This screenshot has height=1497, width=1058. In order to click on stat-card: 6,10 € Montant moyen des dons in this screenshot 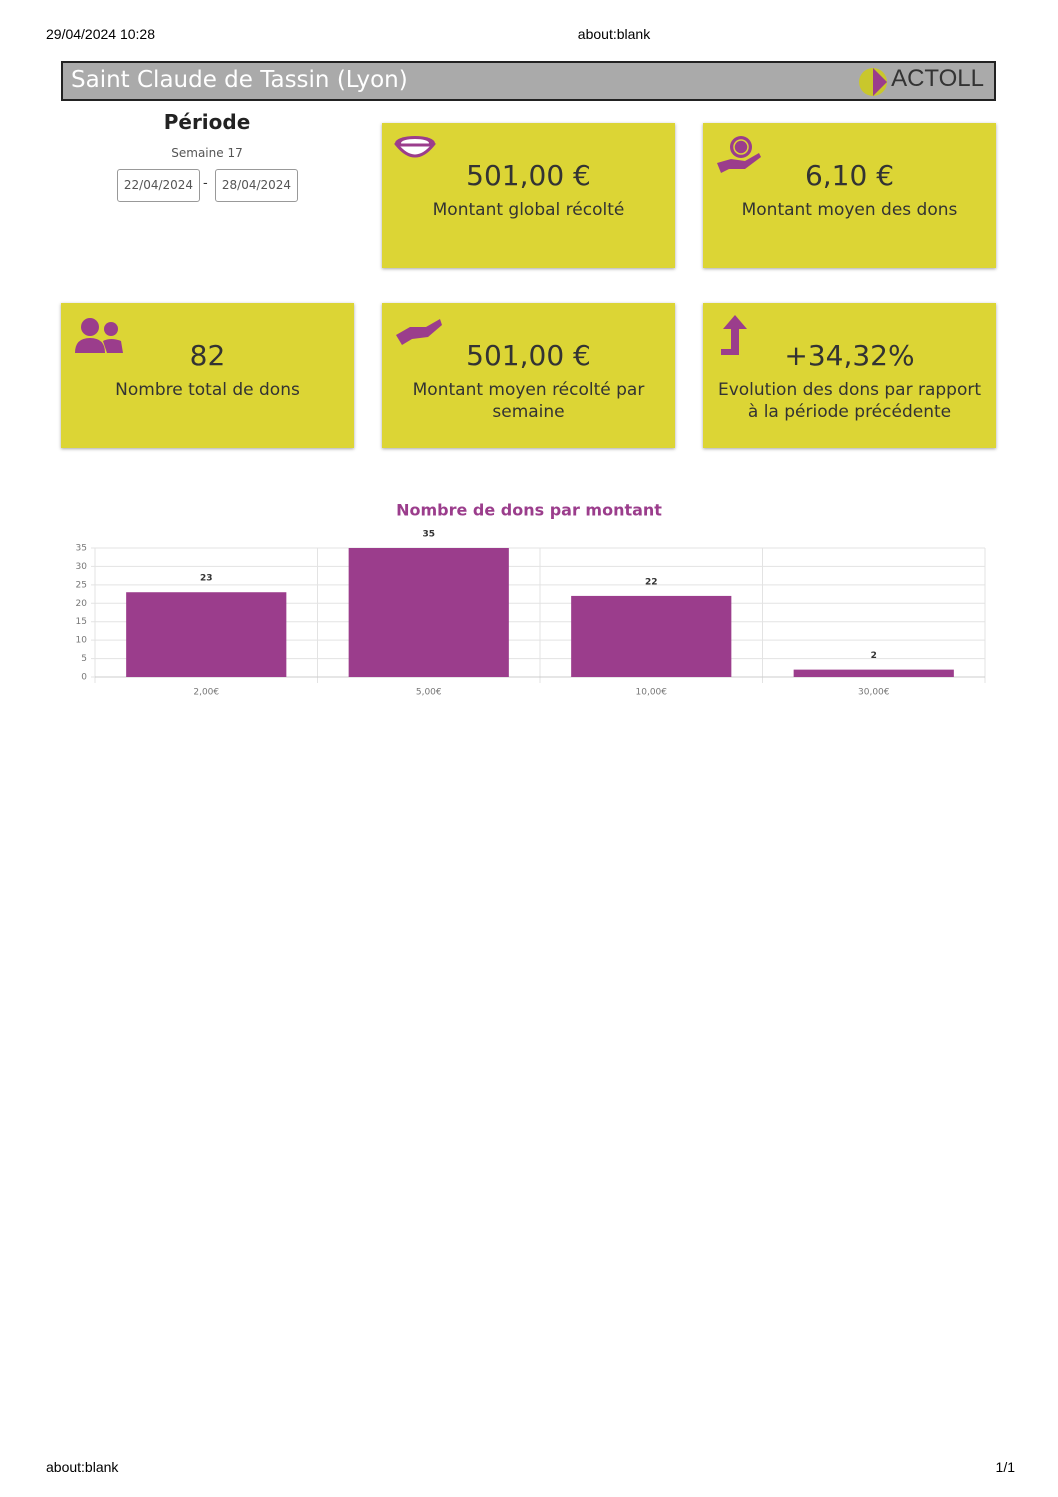, I will do `click(849, 195)`.